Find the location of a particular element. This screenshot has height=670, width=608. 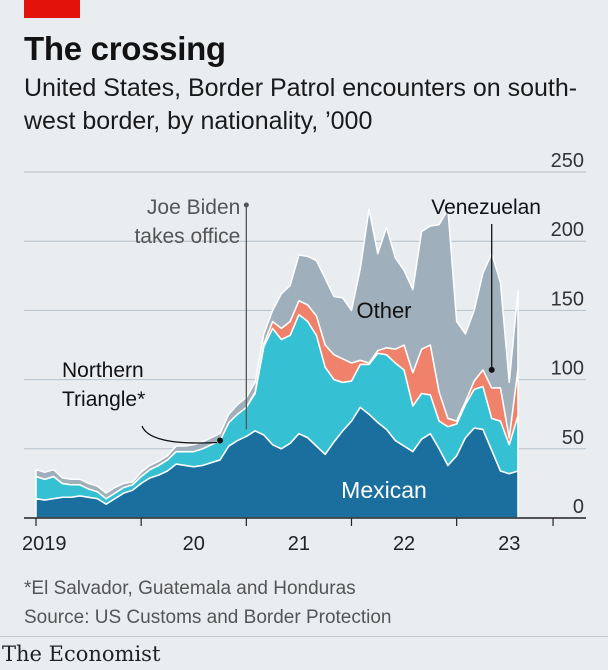

x-tick-label: 2019 is located at coordinates (44, 544).